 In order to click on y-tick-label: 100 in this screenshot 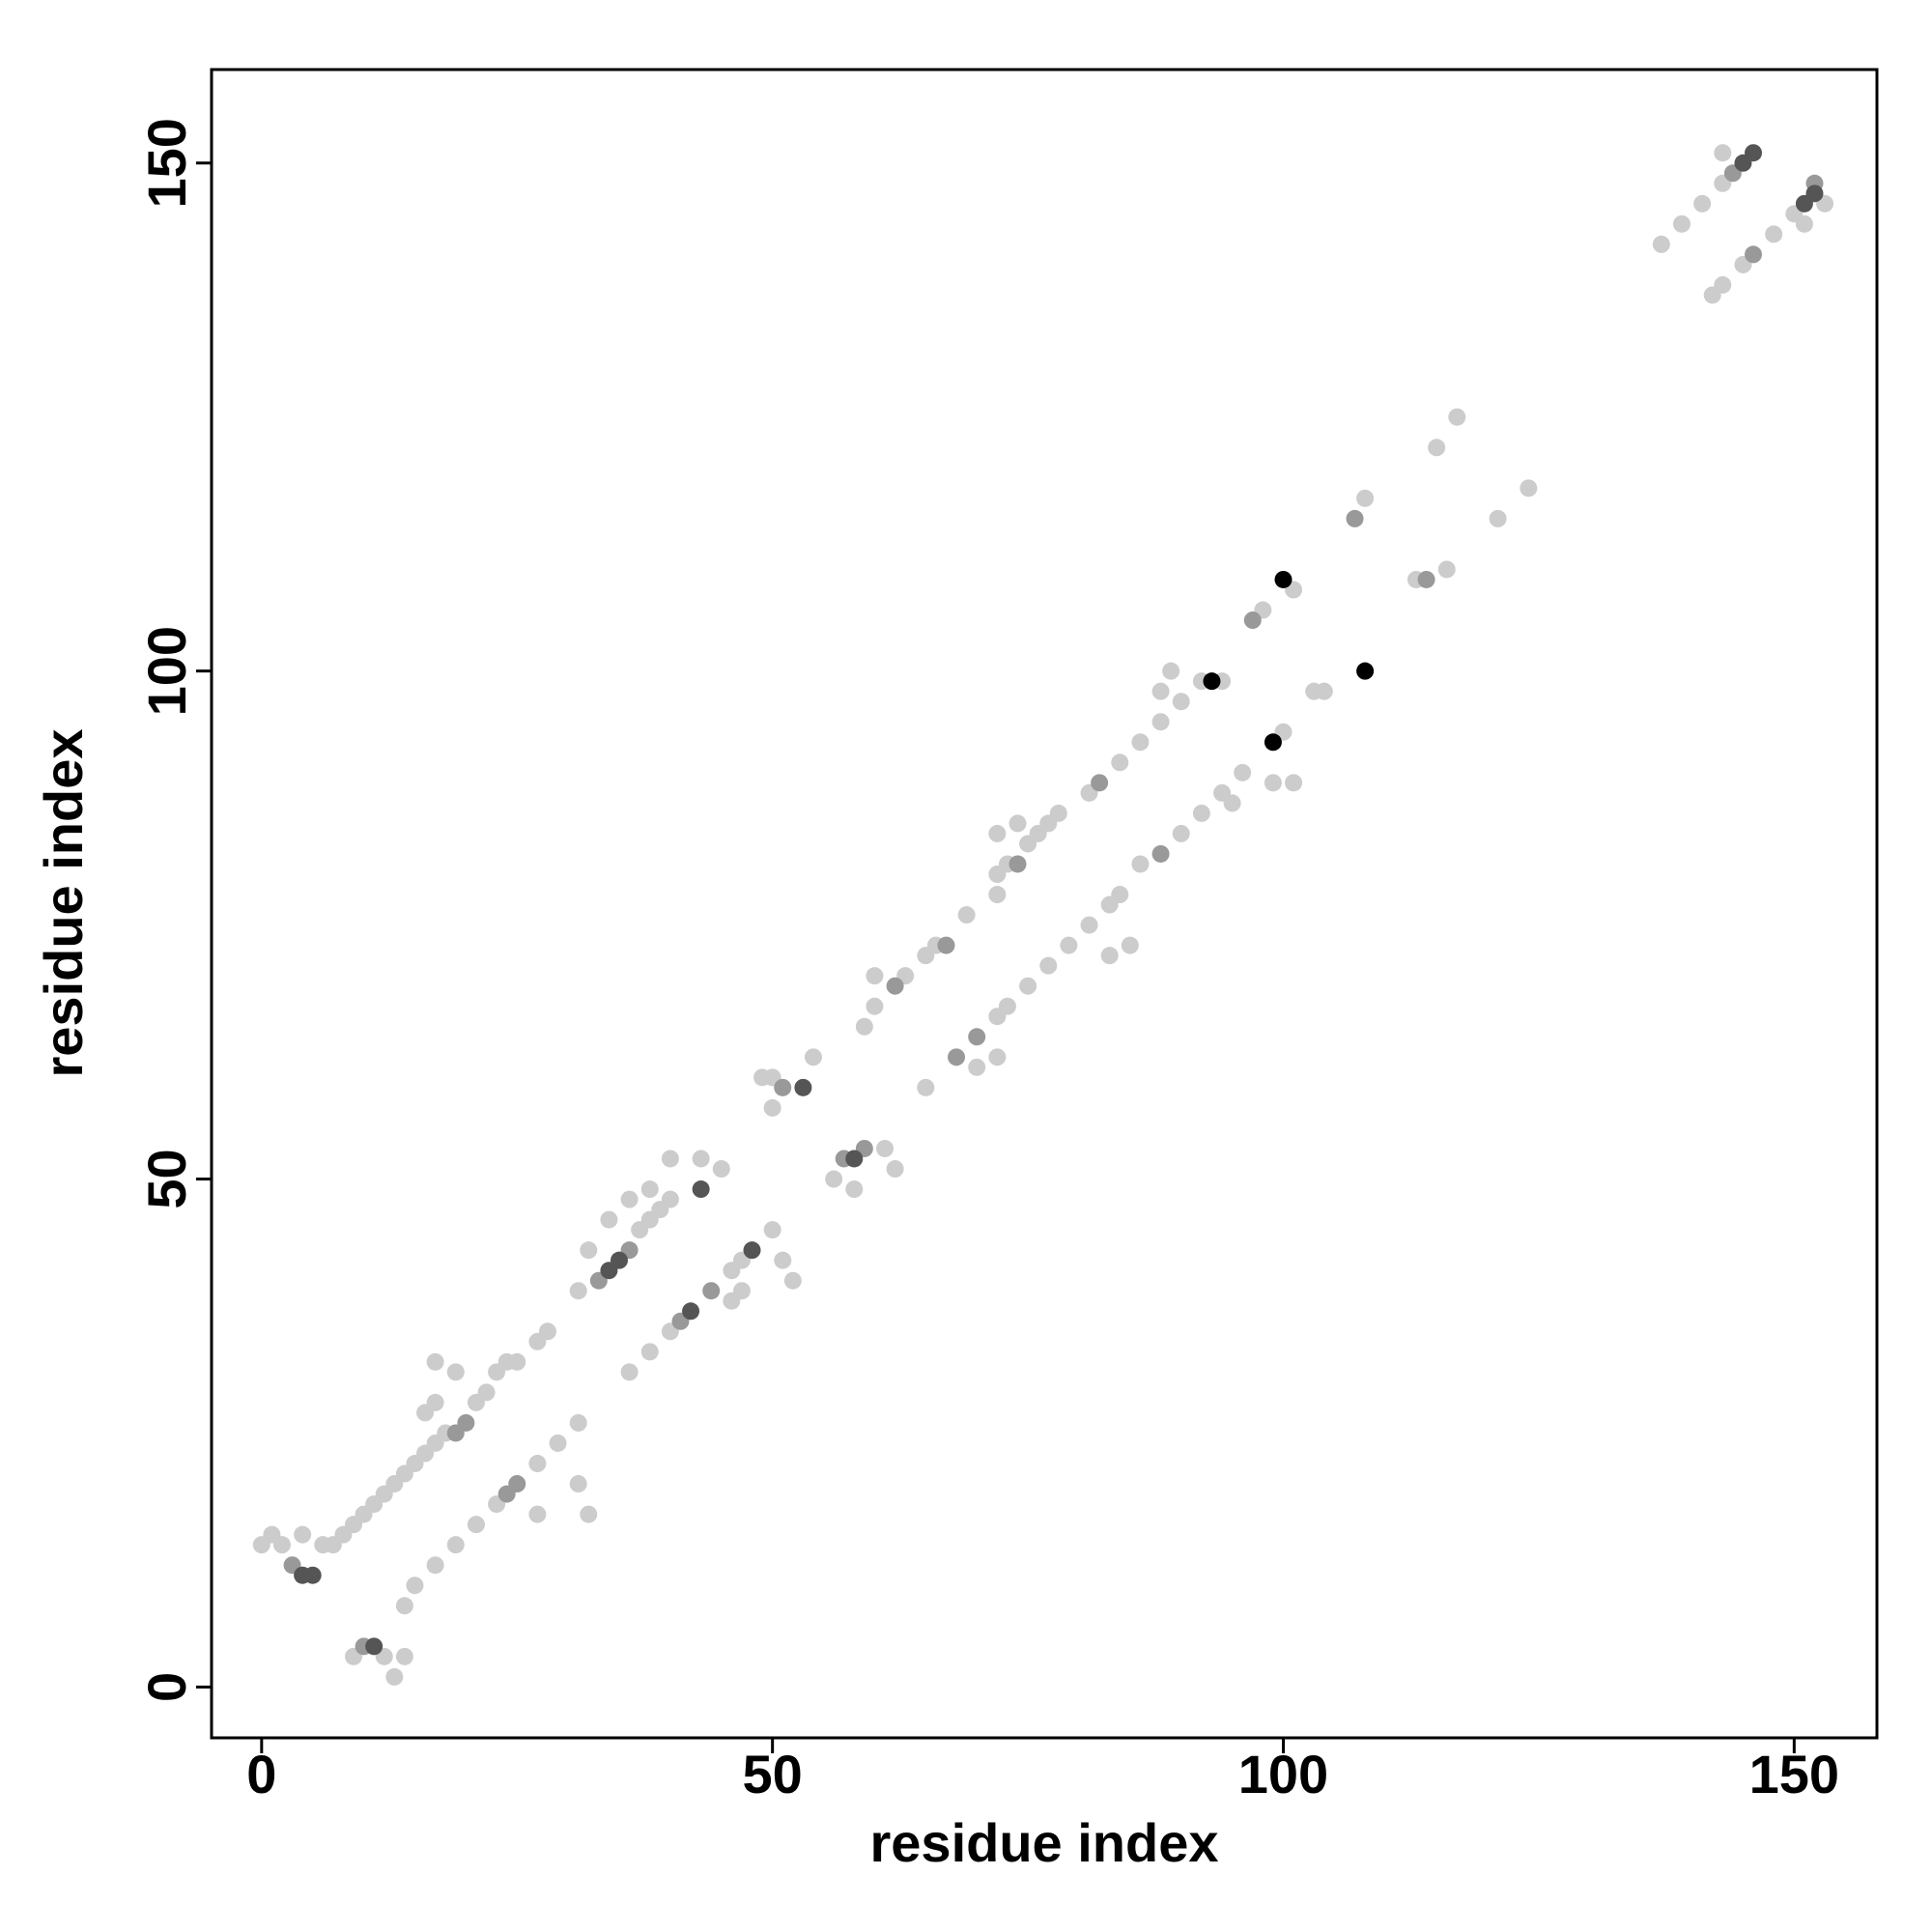, I will do `click(166, 671)`.